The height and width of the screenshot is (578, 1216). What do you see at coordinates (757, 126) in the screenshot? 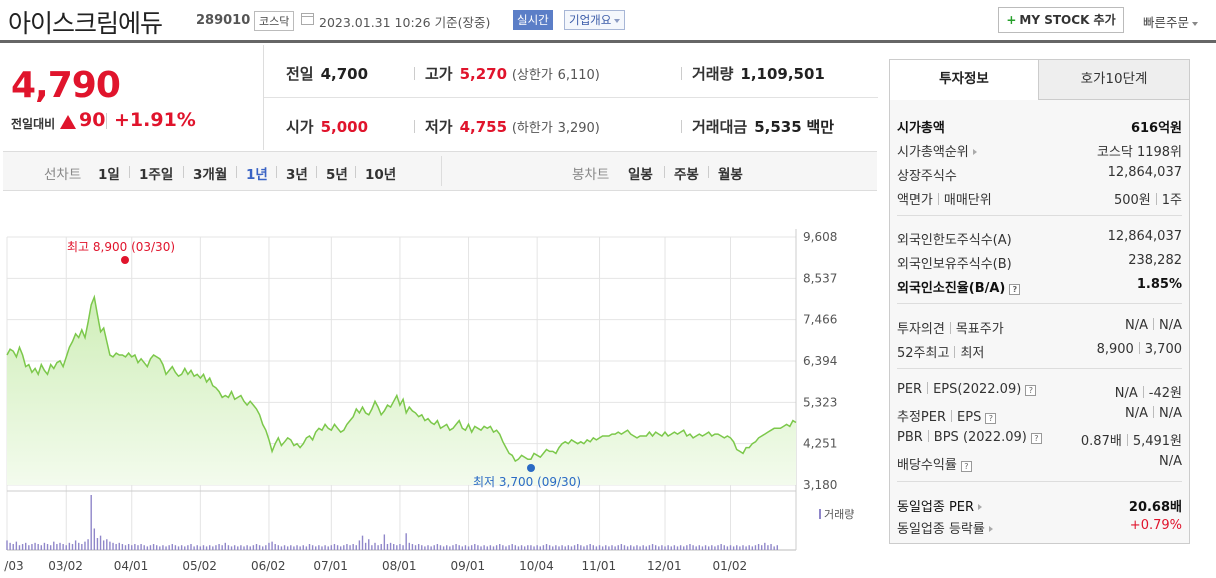
I see `stat-amount: 거래대금 5,535 백만` at bounding box center [757, 126].